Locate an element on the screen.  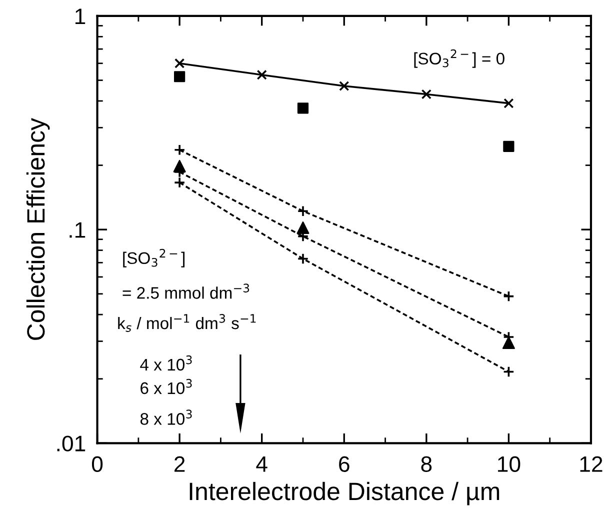
y-tick-label: .1 is located at coordinates (78, 230).